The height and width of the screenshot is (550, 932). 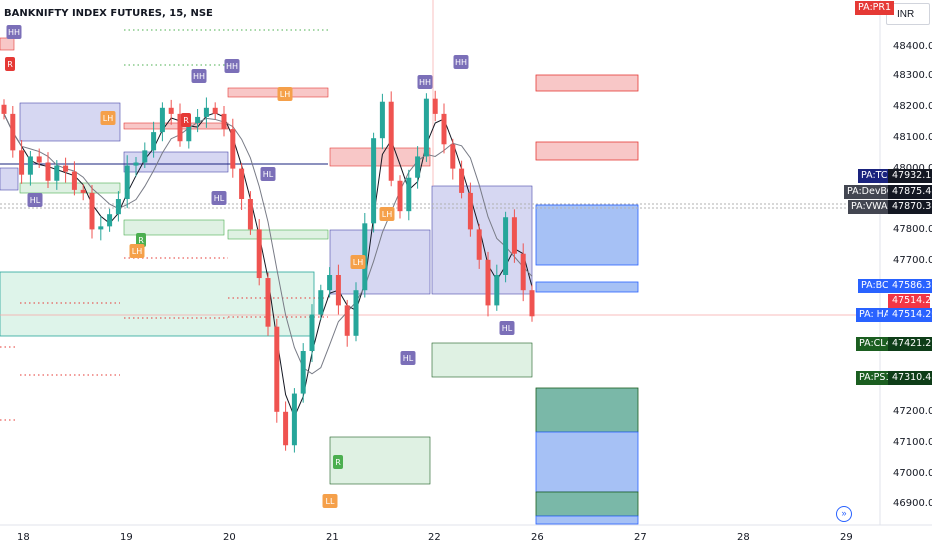 I want to click on price-label-vwap: PA:VWAP 47870.38, so click(x=888, y=207).